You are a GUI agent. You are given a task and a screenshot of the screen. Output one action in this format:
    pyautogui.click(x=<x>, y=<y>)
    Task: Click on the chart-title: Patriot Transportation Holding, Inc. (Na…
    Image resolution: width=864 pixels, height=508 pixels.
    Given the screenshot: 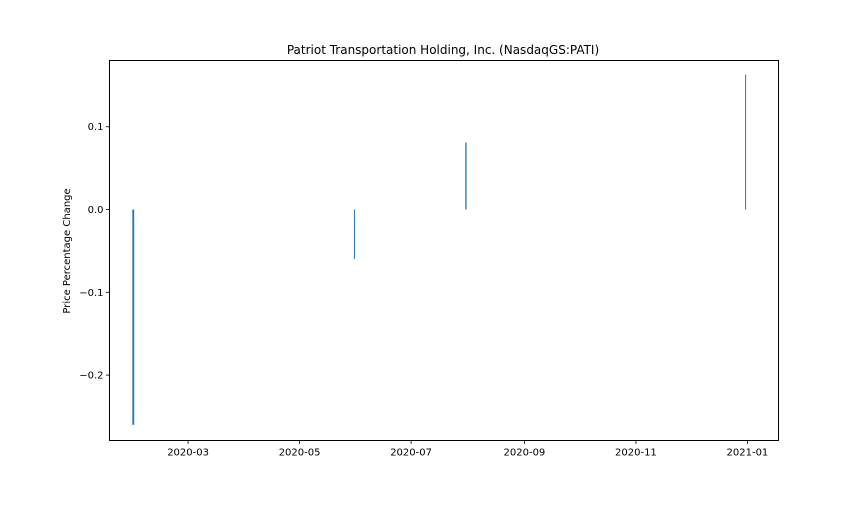 What is the action you would take?
    pyautogui.click(x=443, y=50)
    